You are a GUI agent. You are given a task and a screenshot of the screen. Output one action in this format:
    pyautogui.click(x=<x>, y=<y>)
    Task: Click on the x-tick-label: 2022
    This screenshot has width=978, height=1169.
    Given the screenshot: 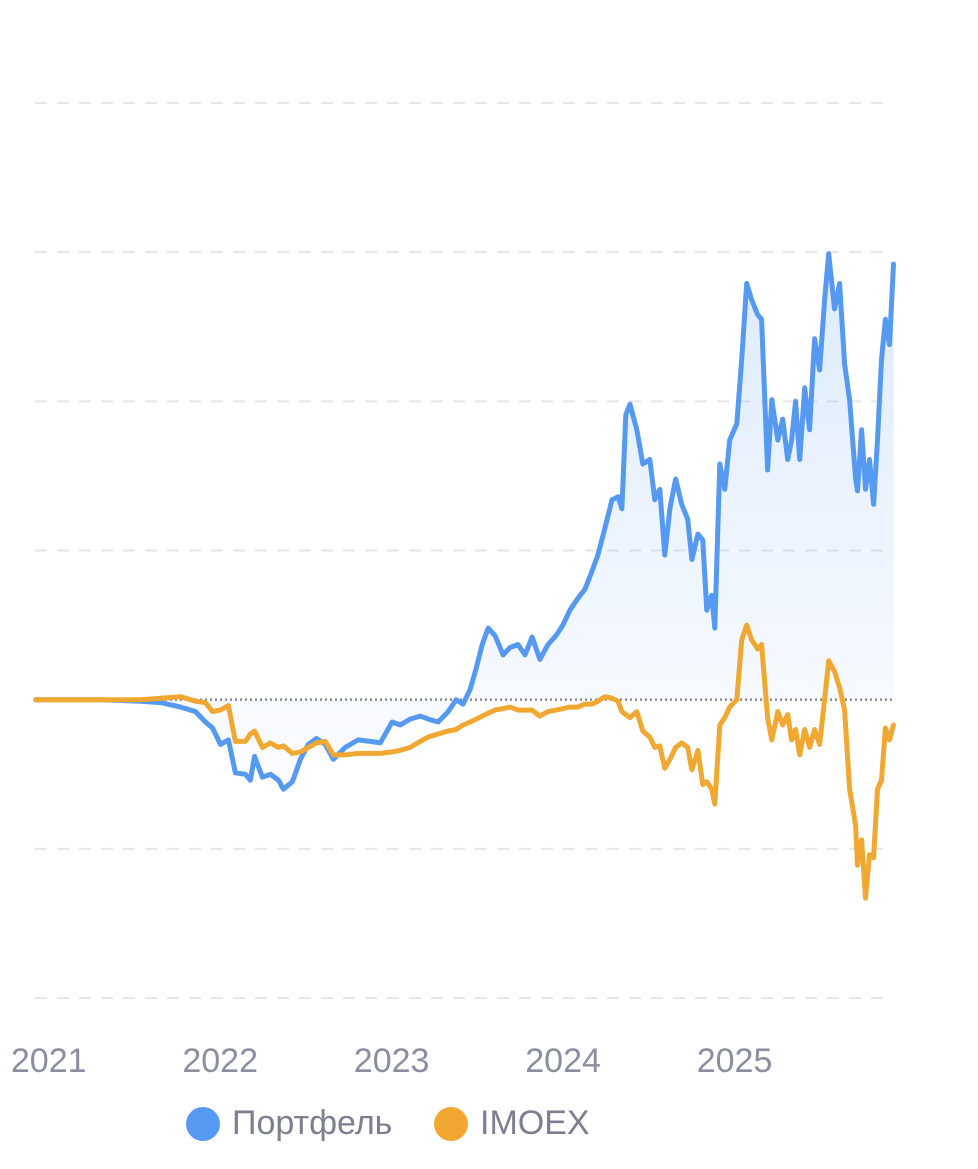 What is the action you would take?
    pyautogui.click(x=220, y=1061)
    